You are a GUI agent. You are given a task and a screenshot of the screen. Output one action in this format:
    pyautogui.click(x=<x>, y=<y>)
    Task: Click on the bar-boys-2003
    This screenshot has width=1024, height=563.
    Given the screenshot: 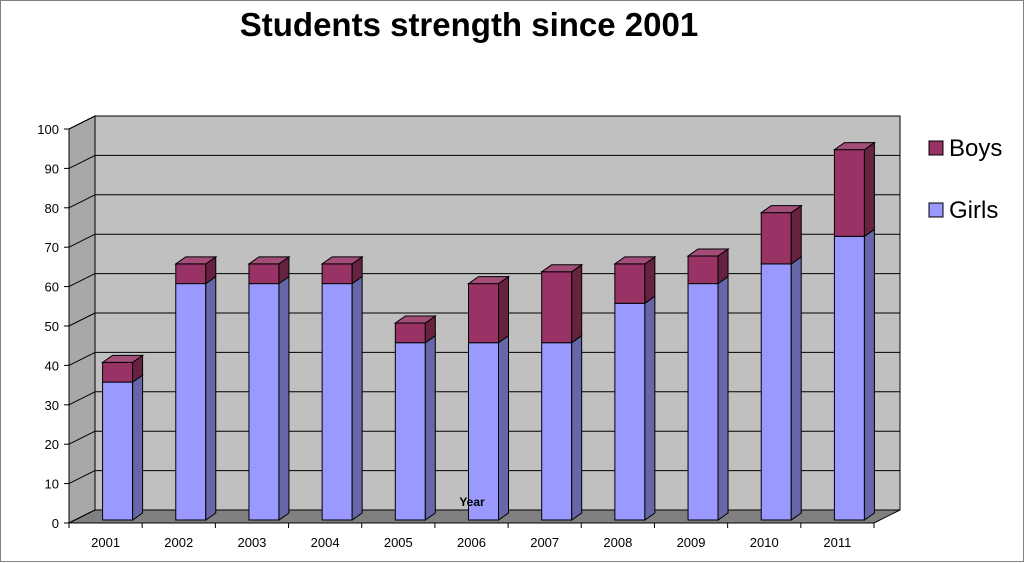 What is the action you would take?
    pyautogui.click(x=264, y=274)
    